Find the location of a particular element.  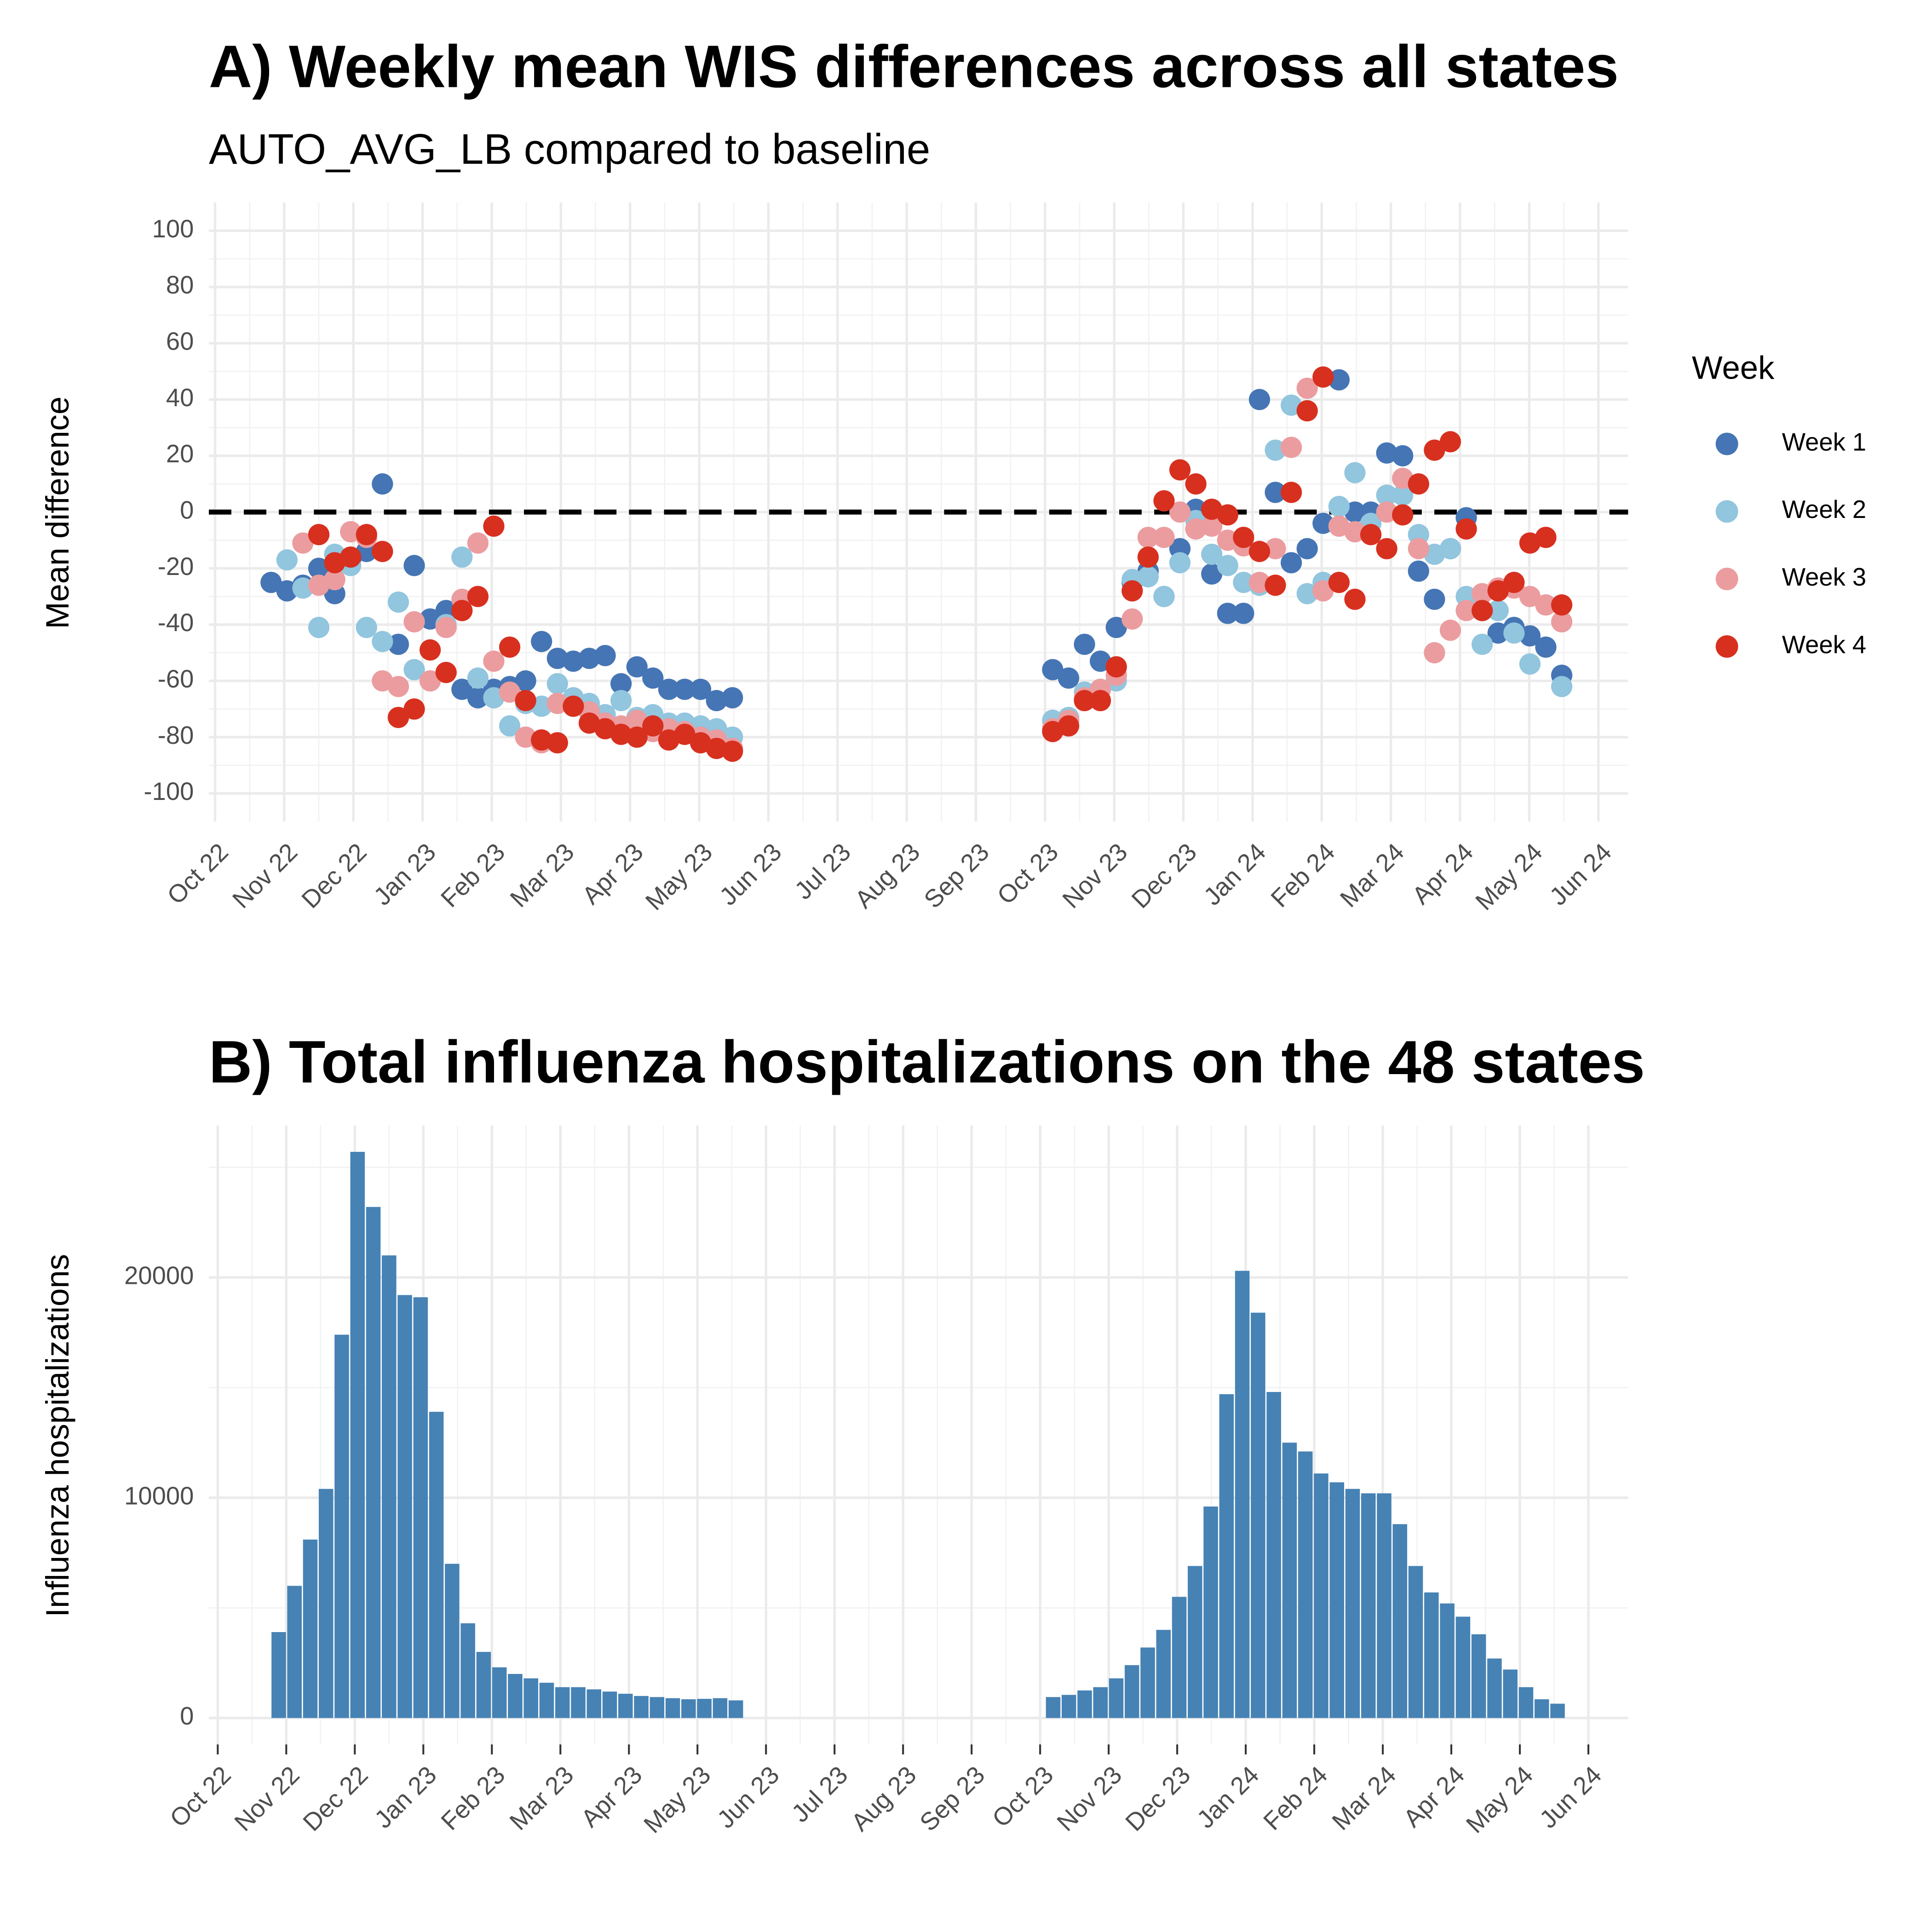

y-tick-label: 100 is located at coordinates (173, 229).